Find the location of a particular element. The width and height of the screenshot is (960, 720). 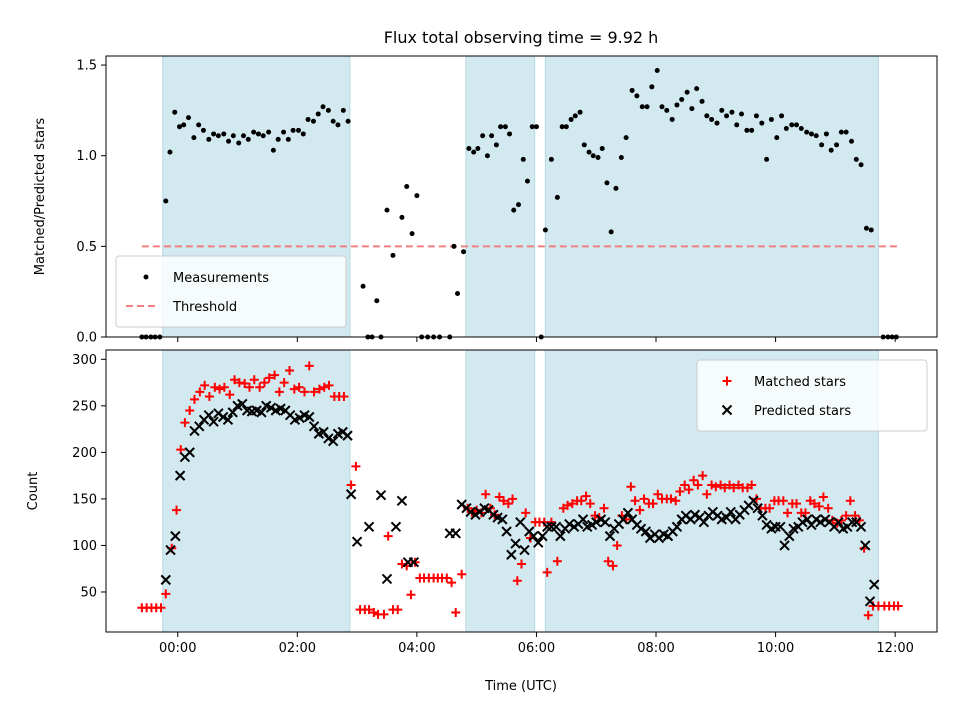

legend-label: Measurements is located at coordinates (221, 278).